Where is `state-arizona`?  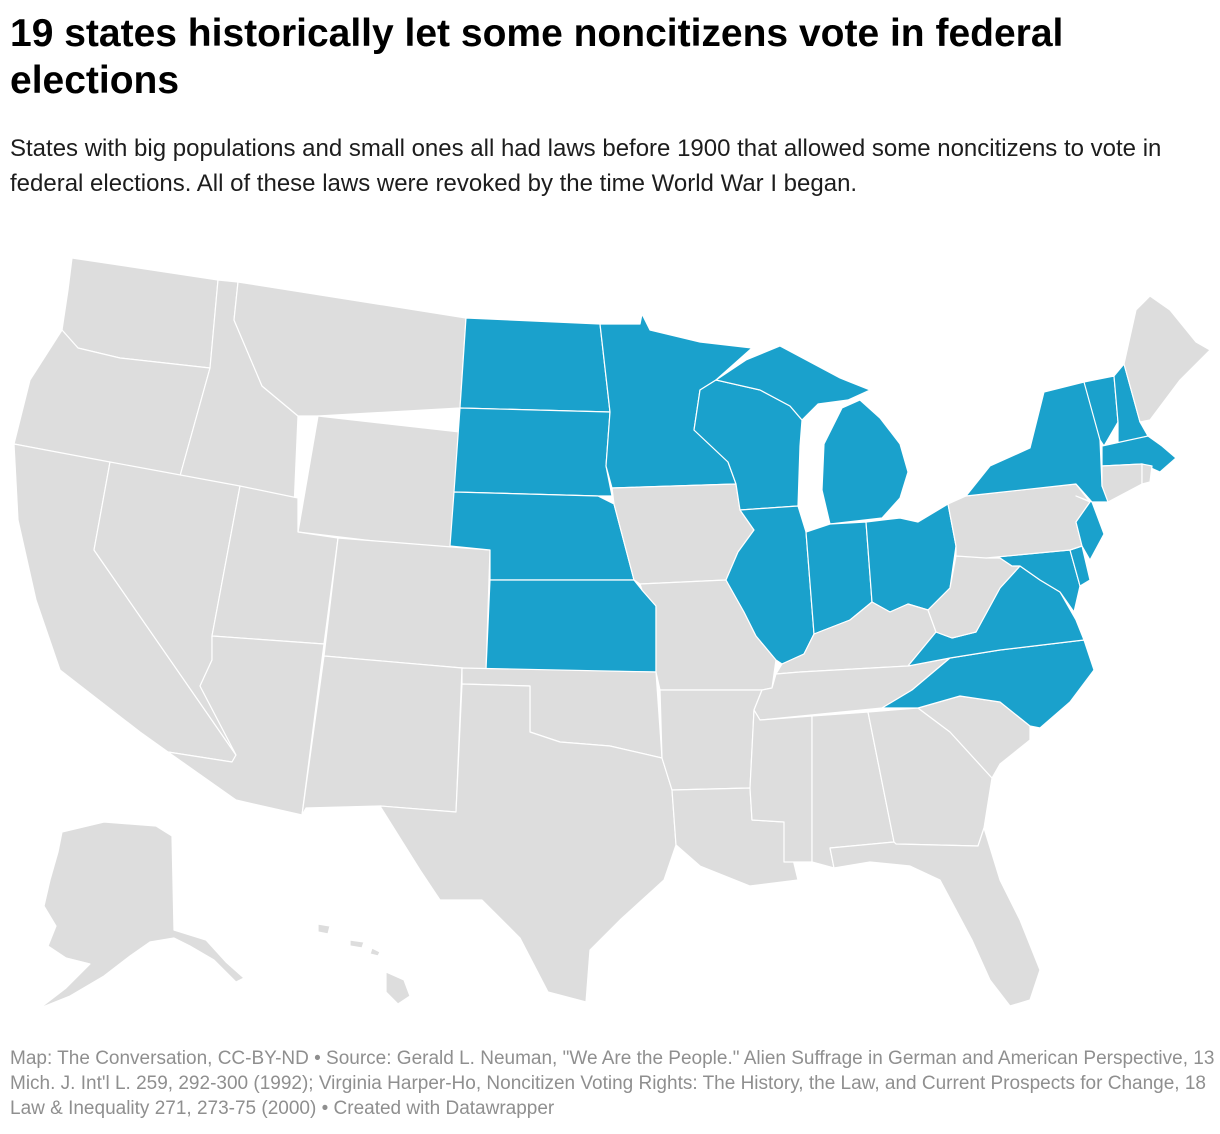 state-arizona is located at coordinates (246, 725).